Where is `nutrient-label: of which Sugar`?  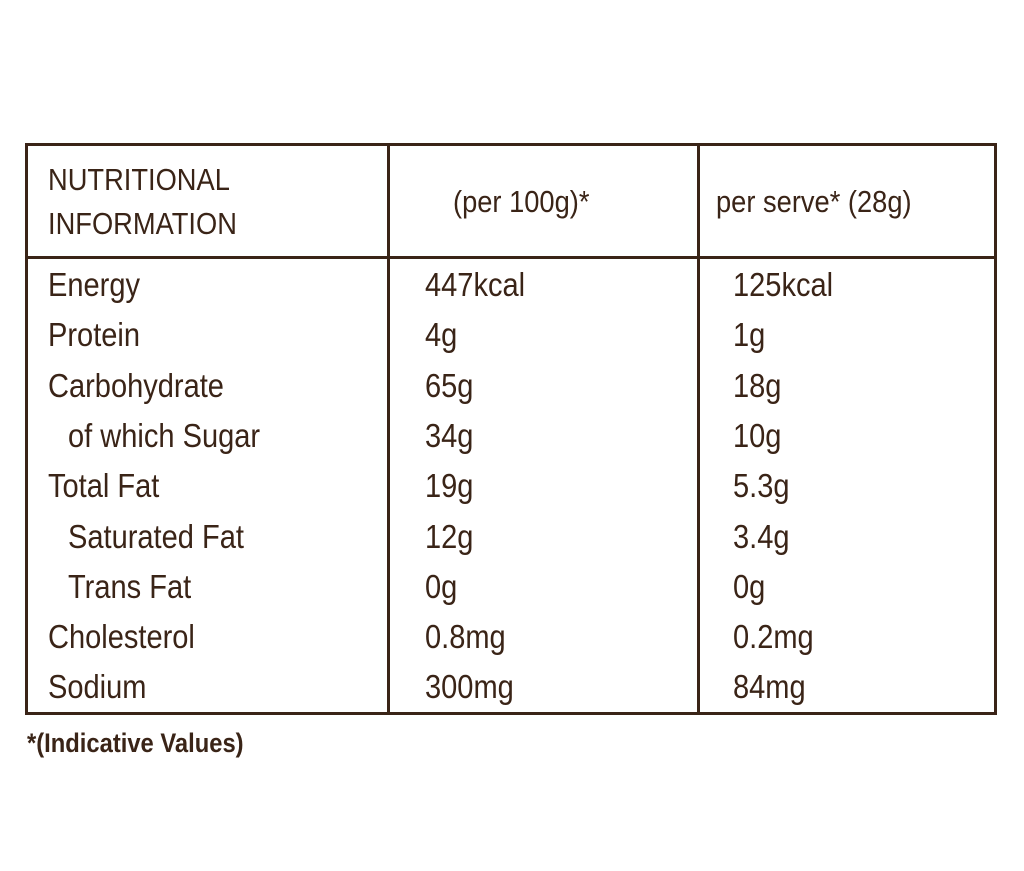
nutrient-label: of which Sugar is located at coordinates (164, 435).